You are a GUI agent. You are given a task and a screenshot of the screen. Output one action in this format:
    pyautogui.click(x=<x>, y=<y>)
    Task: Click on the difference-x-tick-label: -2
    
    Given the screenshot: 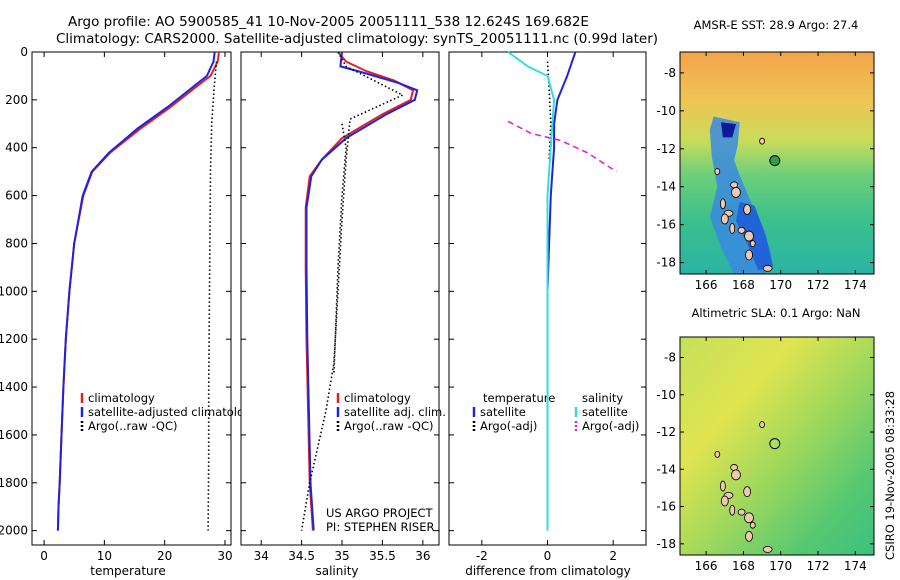 What is the action you would take?
    pyautogui.click(x=482, y=556)
    